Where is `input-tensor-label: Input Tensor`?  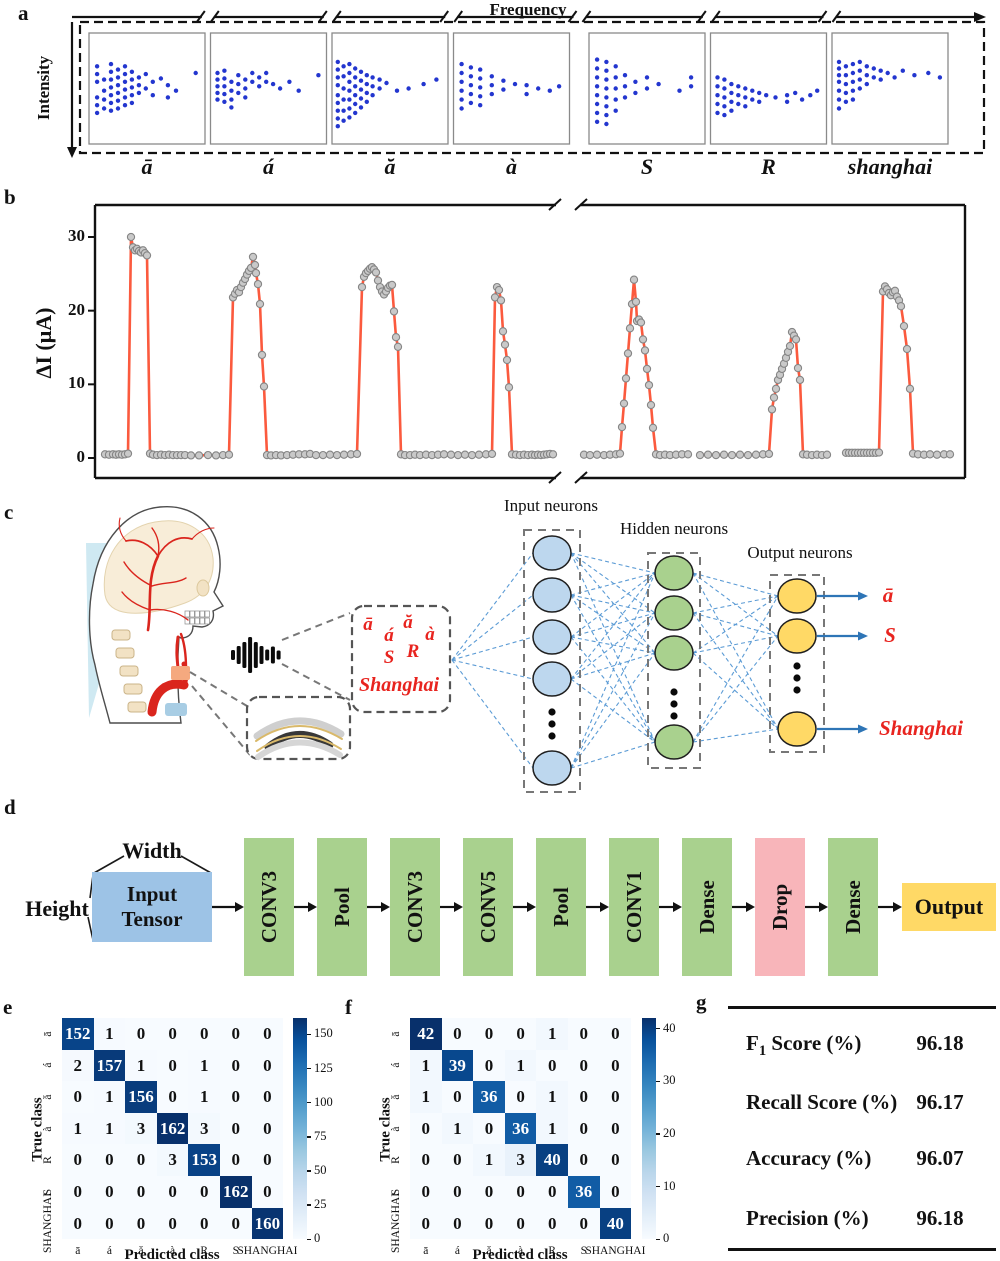 input-tensor-label: Input Tensor is located at coordinates (152, 906).